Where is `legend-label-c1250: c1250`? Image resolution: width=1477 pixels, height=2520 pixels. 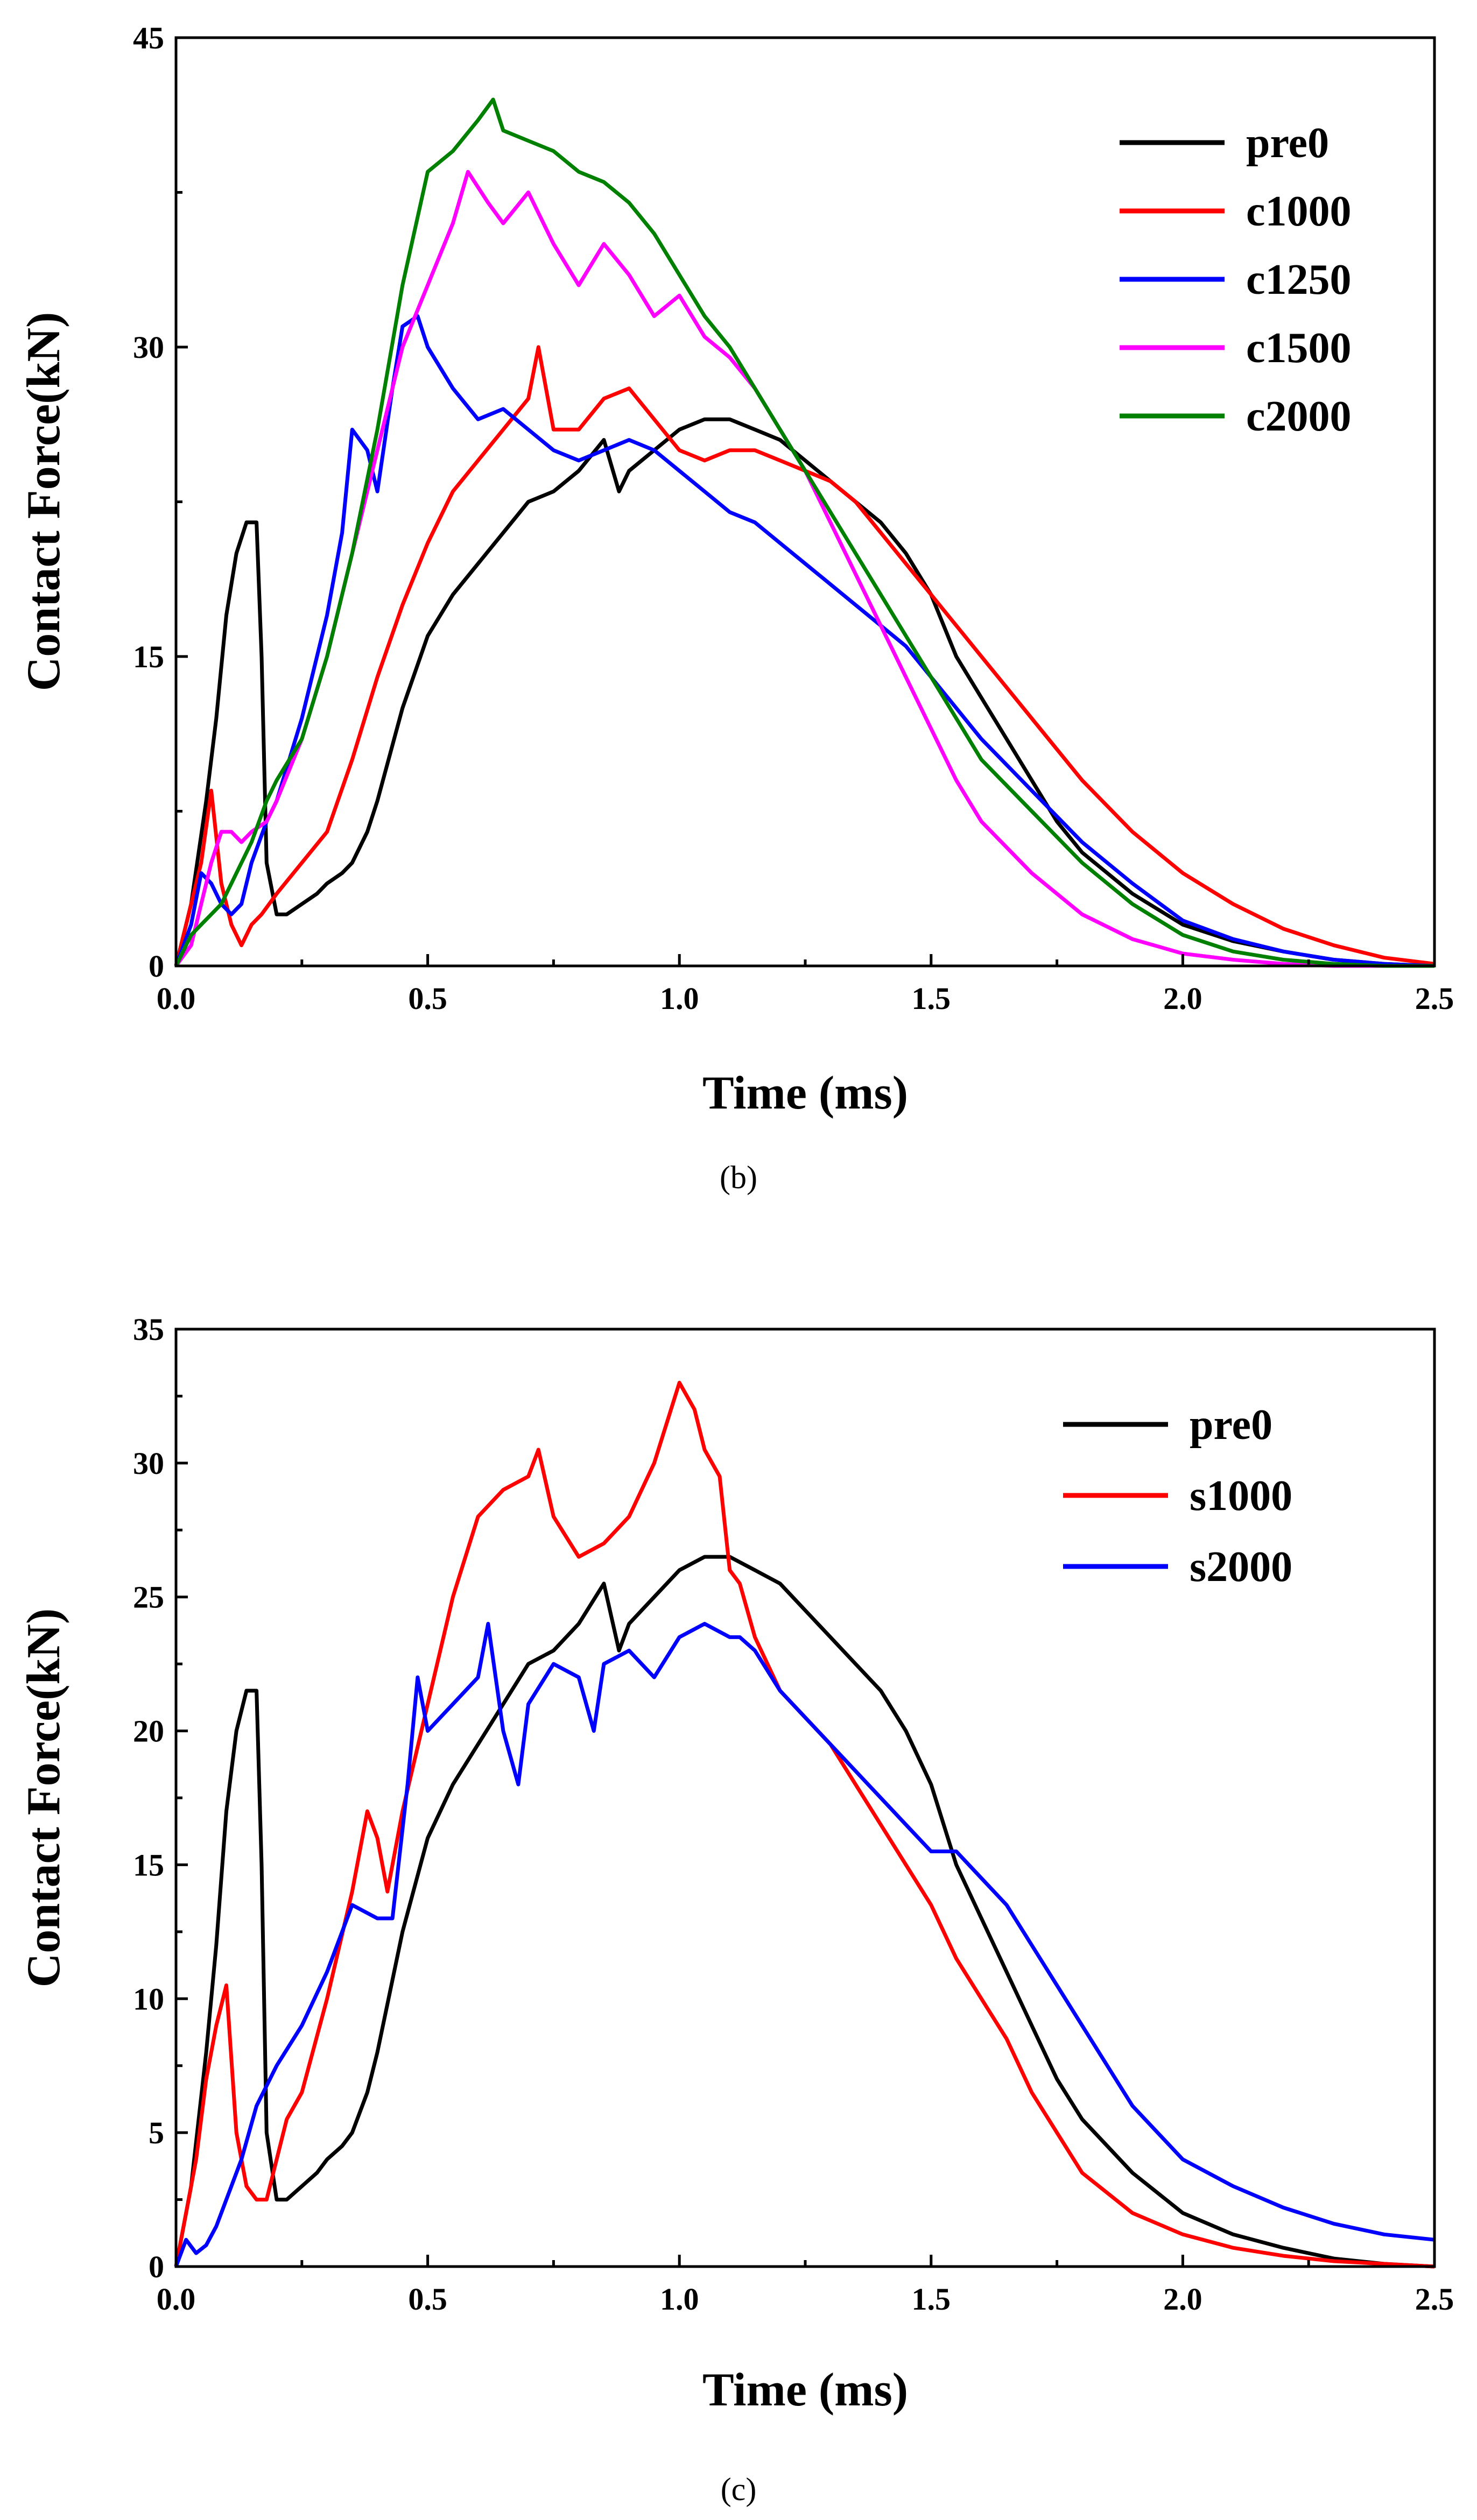
legend-label-c1250: c1250 is located at coordinates (1299, 279).